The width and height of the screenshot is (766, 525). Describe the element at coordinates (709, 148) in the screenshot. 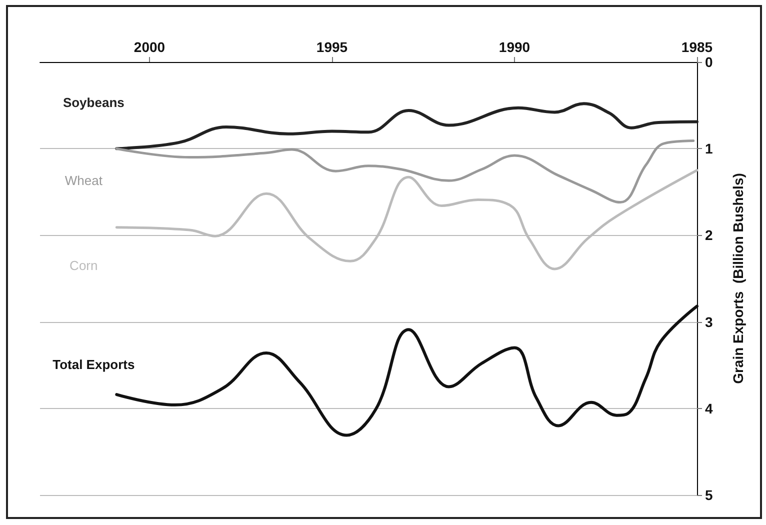

I see `y-tick-label: 1` at that location.